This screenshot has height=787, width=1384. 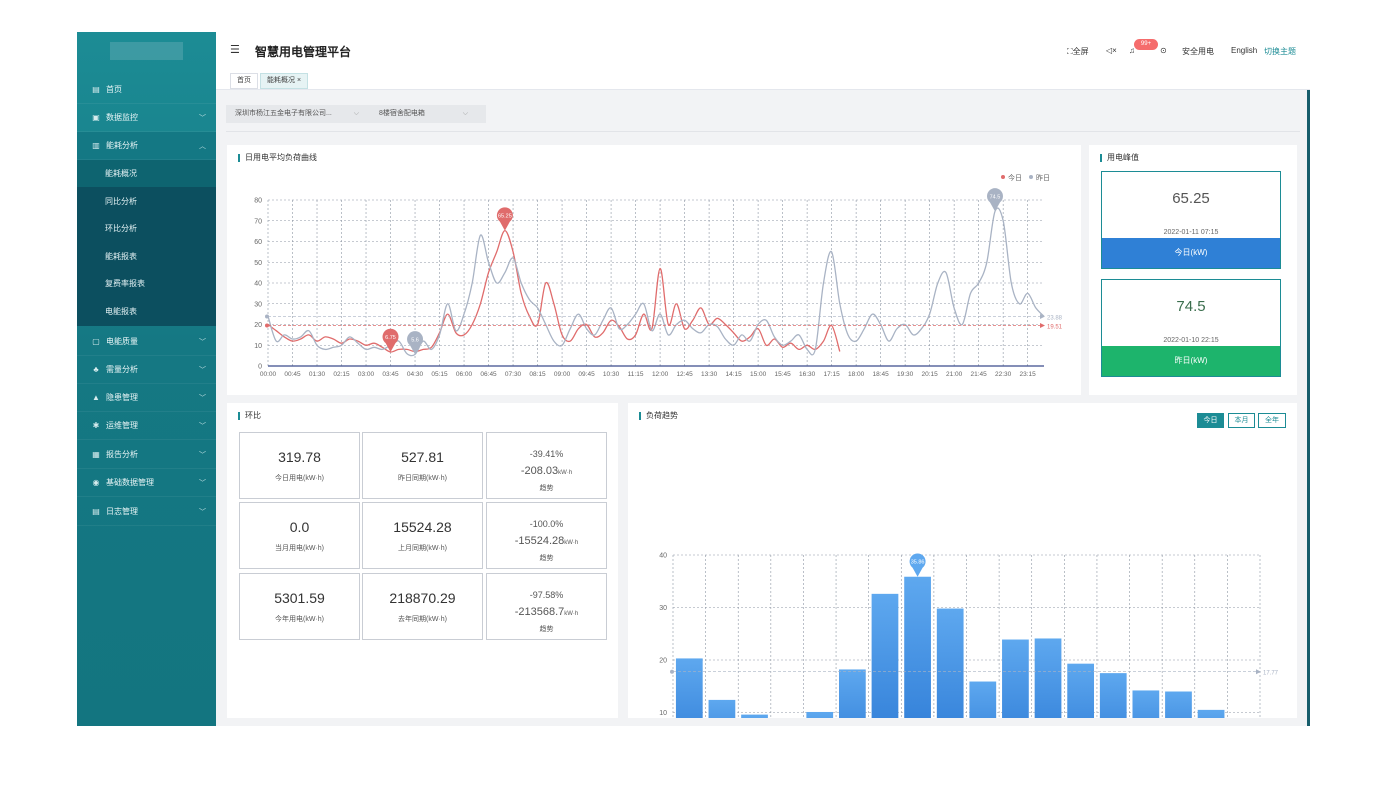 What do you see at coordinates (122, 397) in the screenshot?
I see `sidebar-item-label: 隐患管理` at bounding box center [122, 397].